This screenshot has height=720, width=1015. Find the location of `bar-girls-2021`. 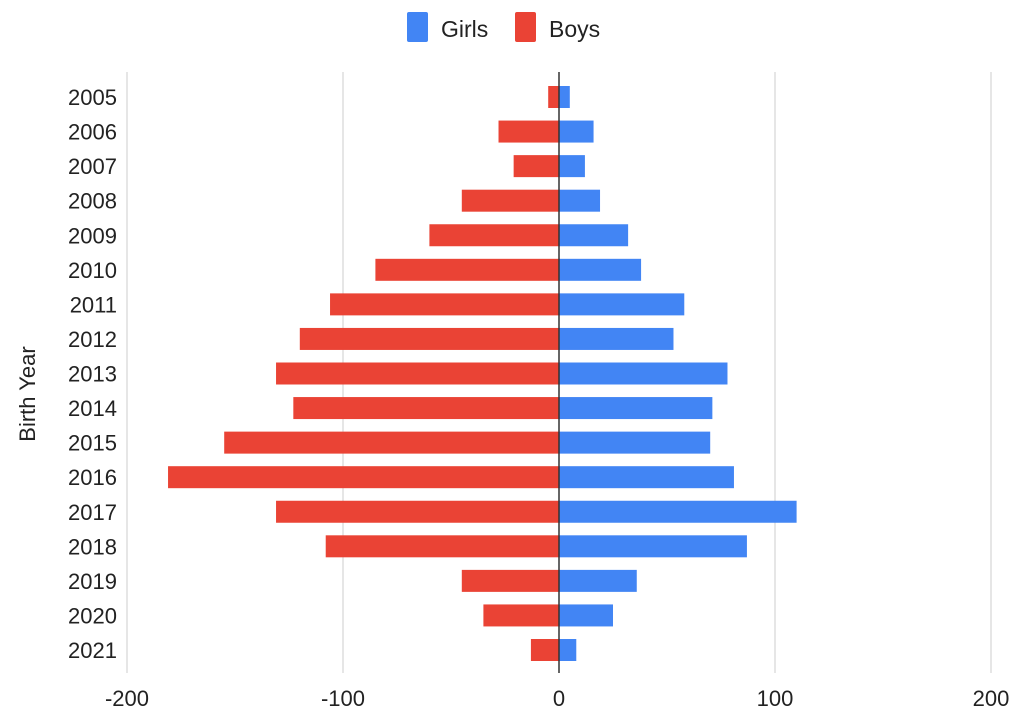

bar-girls-2021 is located at coordinates (568, 650).